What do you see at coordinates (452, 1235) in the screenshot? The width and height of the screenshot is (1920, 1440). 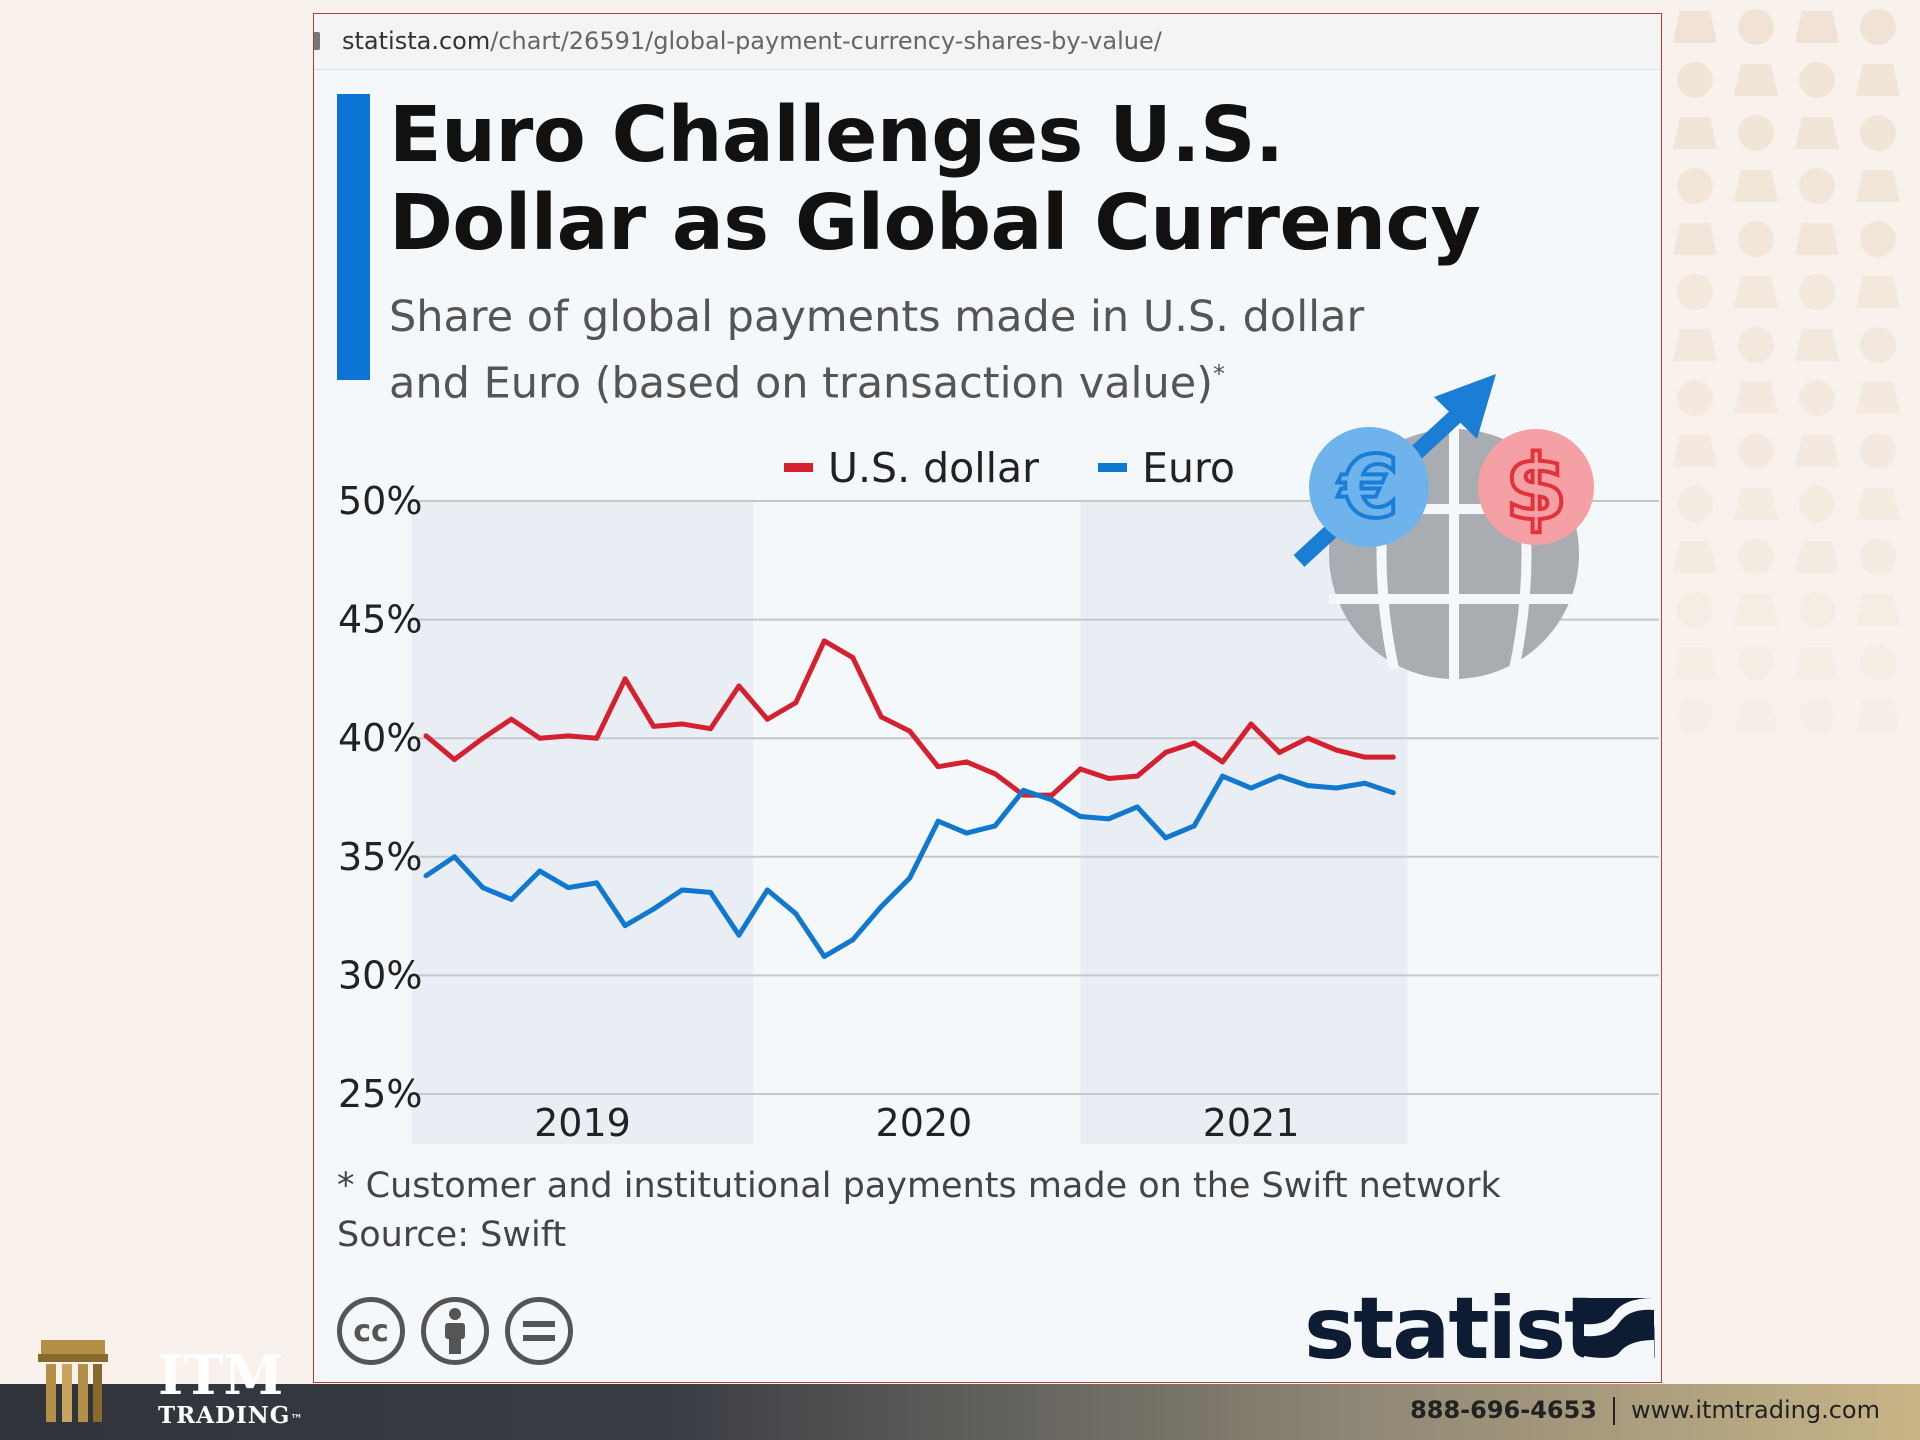 I see `source-text: Source: Swift` at bounding box center [452, 1235].